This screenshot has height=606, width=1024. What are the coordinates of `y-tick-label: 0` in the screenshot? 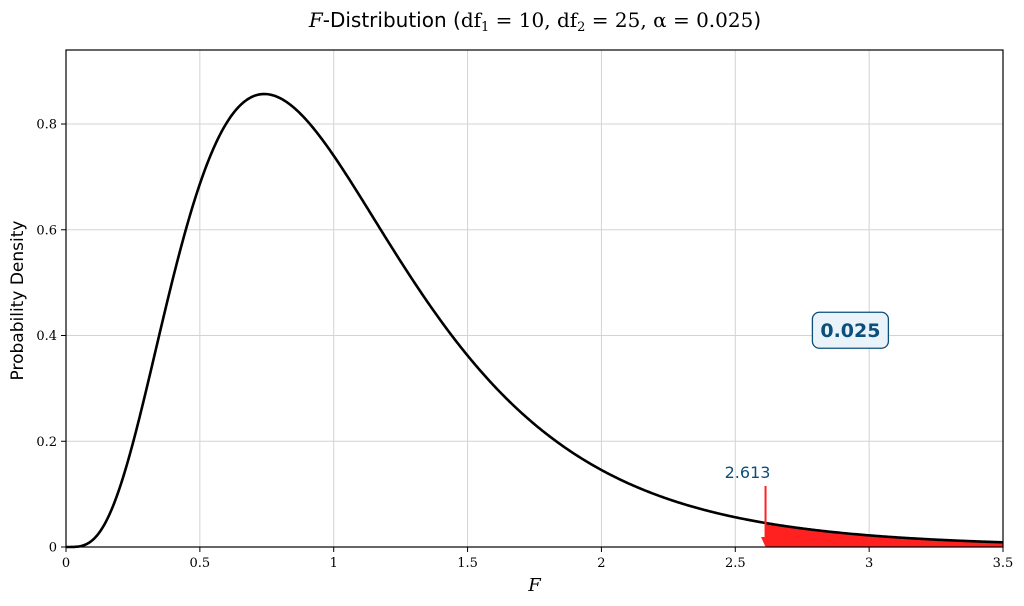 It's located at (53, 548).